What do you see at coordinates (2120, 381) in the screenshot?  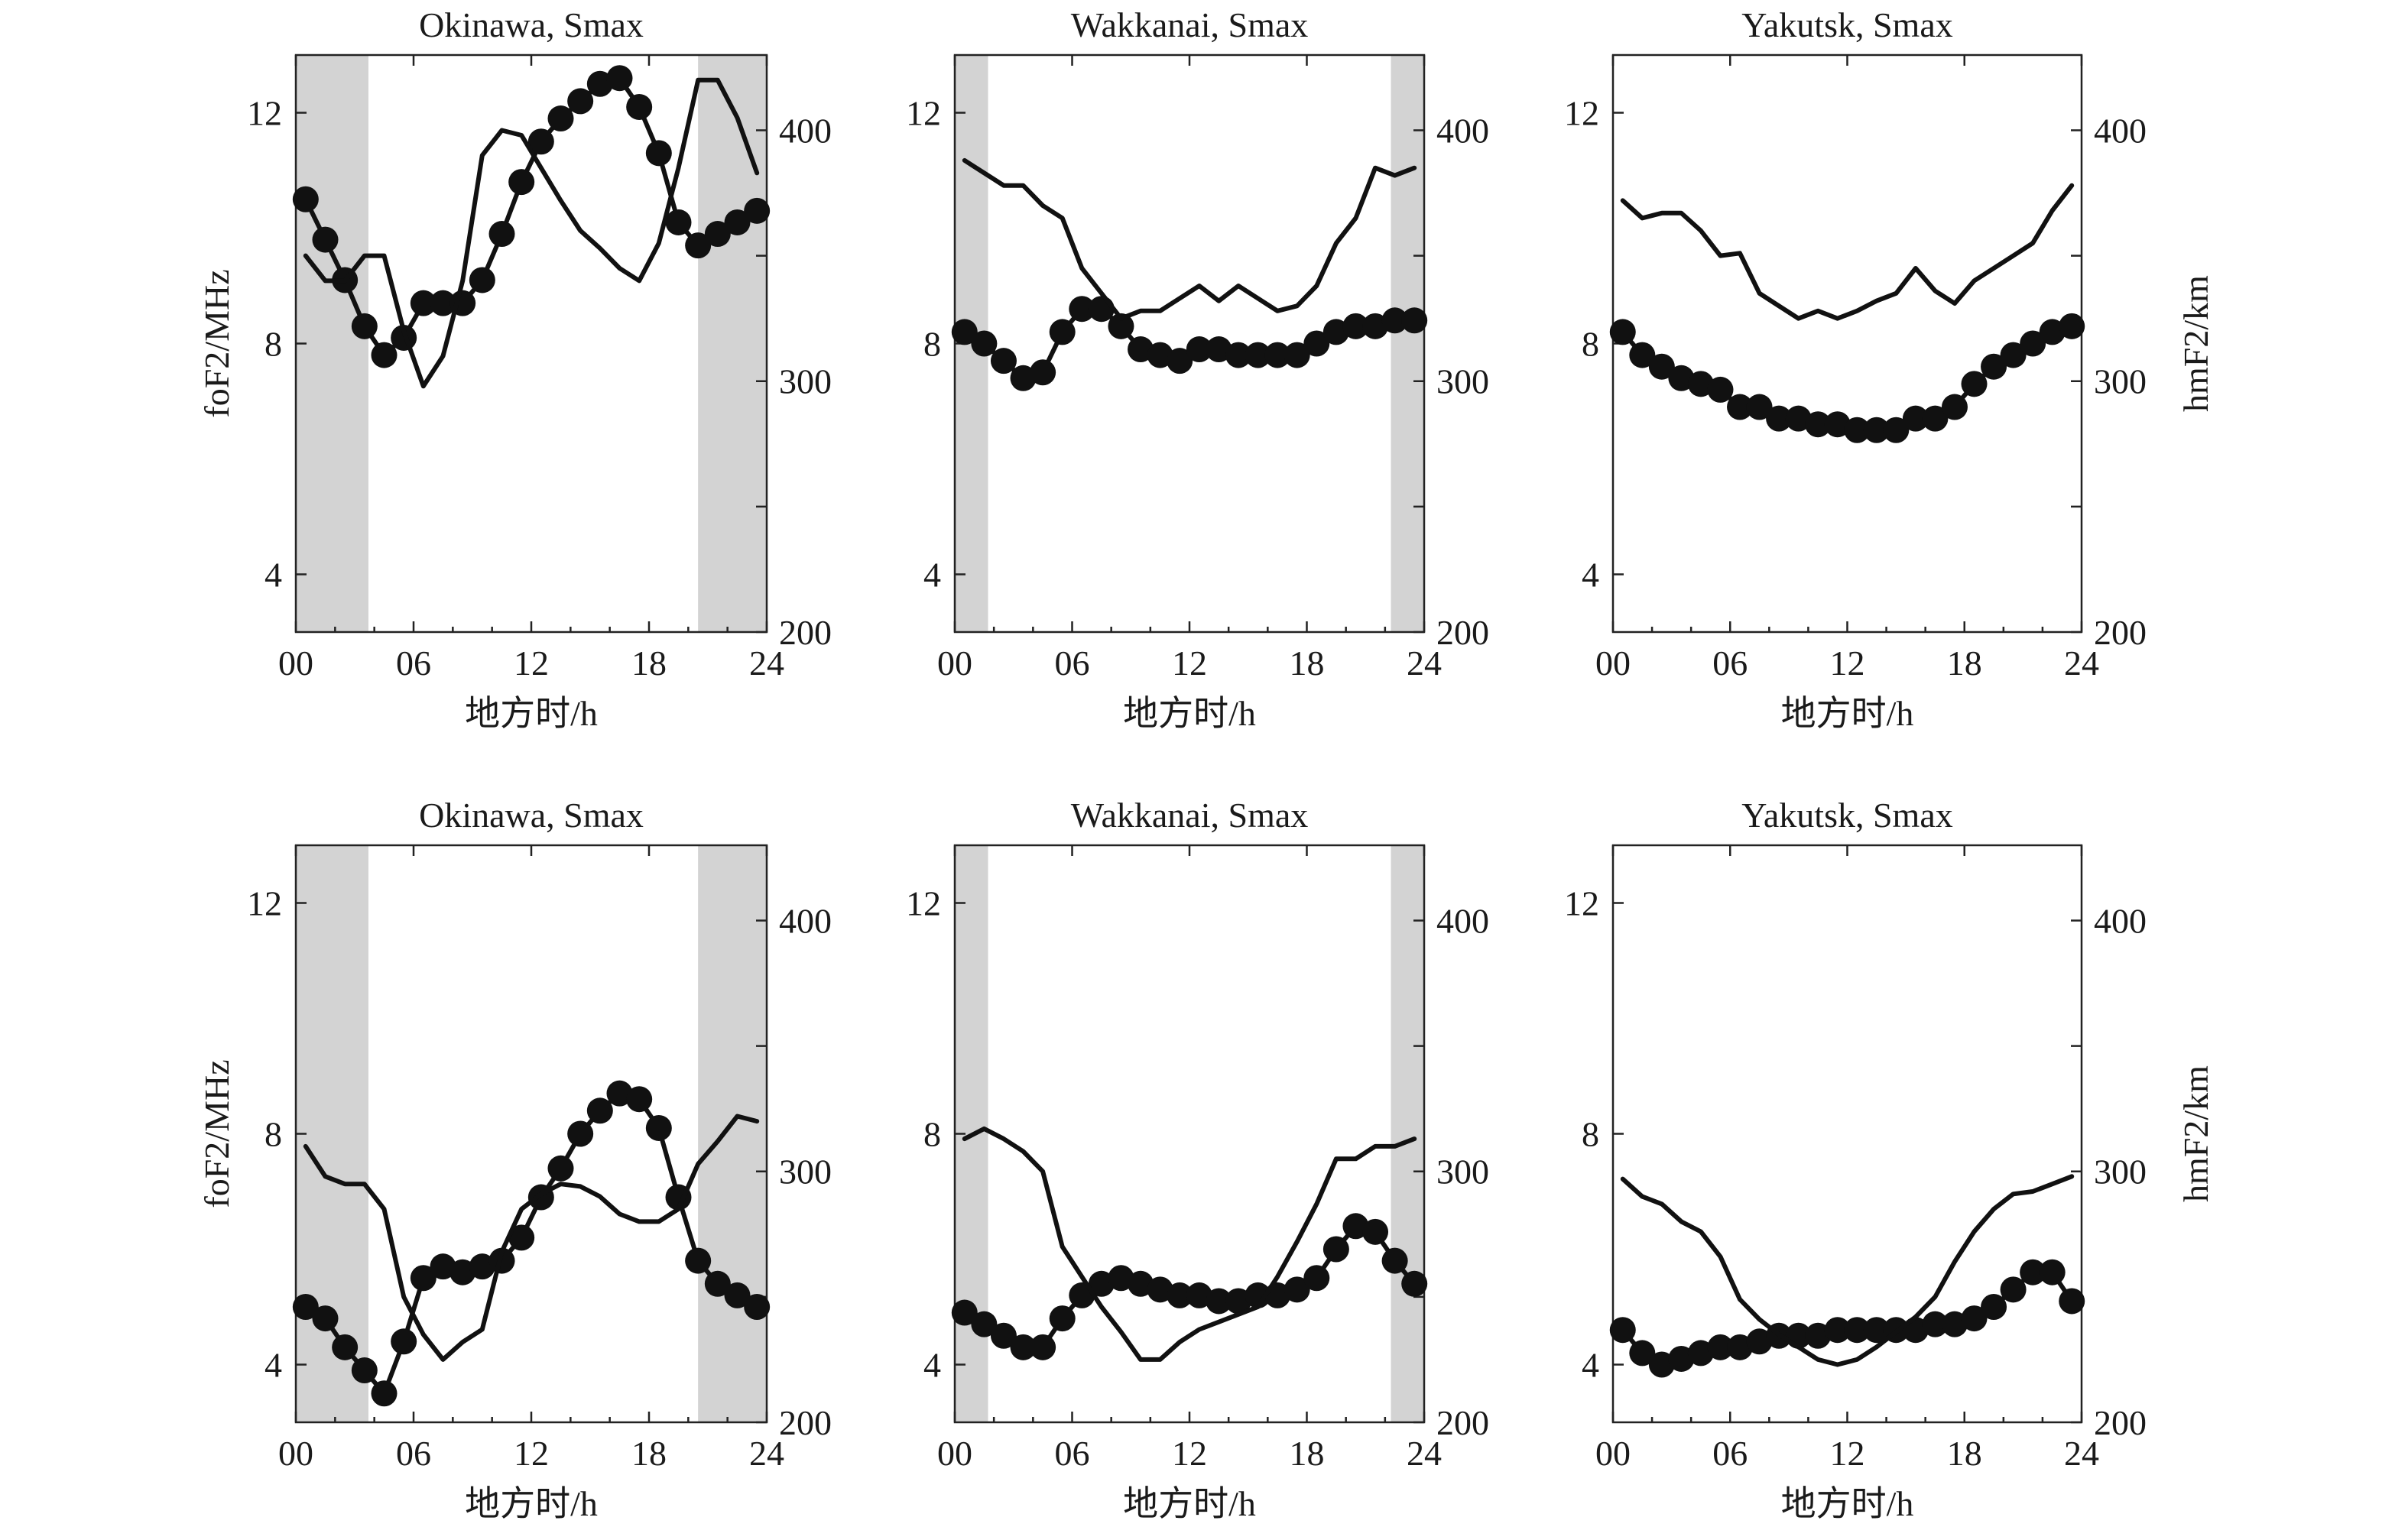 I see `y-right-tick-label: 300` at bounding box center [2120, 381].